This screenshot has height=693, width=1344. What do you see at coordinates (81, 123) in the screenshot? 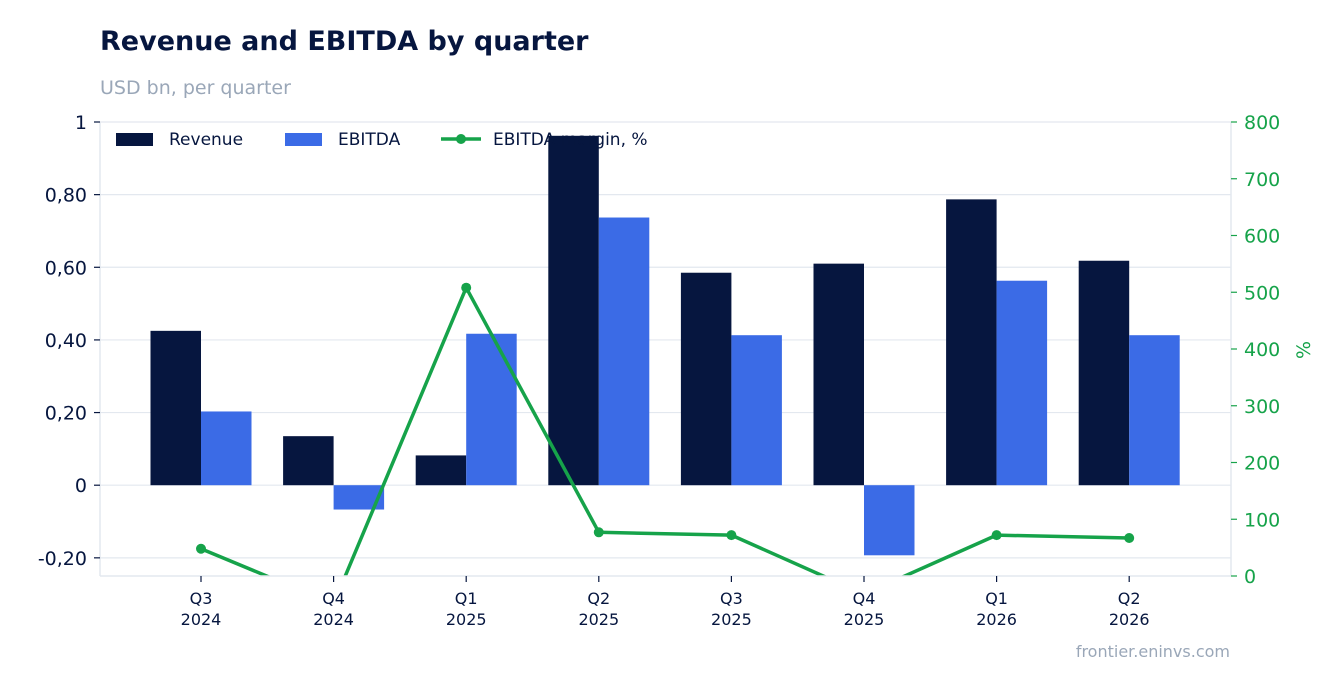
I see `left-tick-label: 1` at bounding box center [81, 123].